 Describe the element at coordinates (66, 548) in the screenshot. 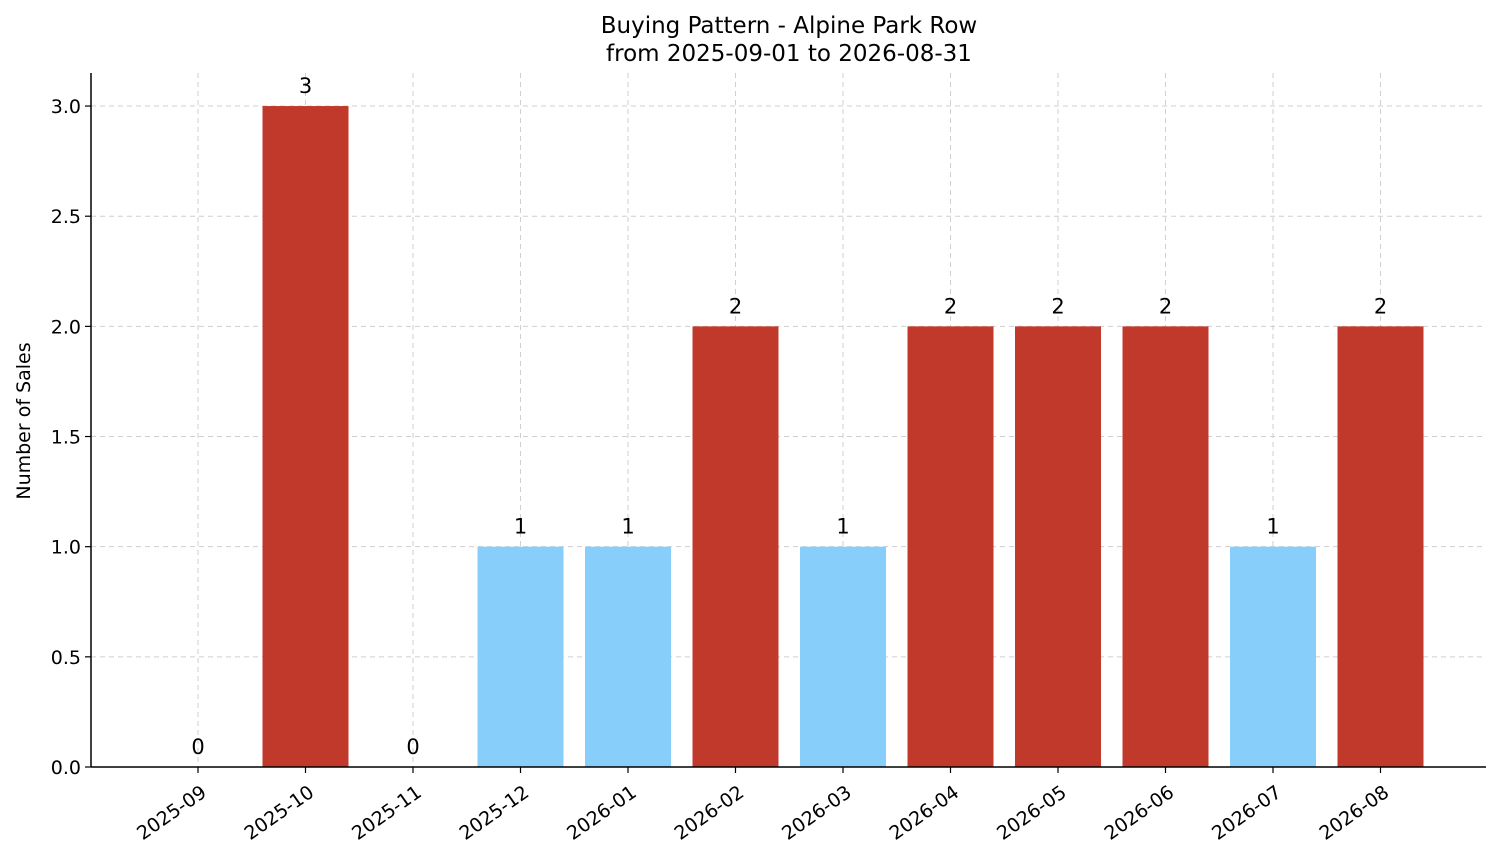

I see `y-tick-label: 1.0` at that location.